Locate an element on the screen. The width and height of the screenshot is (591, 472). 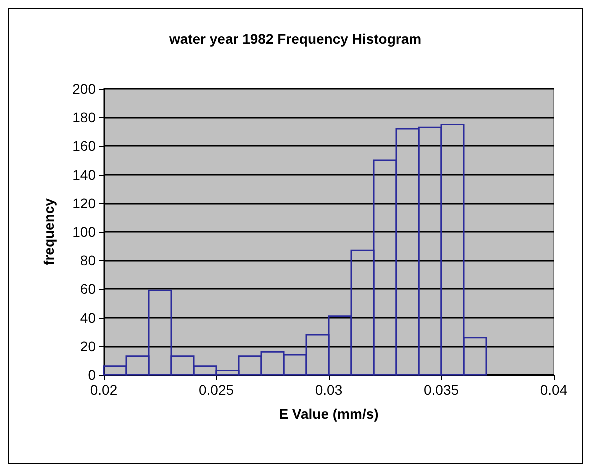
y-tick-label: 120 is located at coordinates (84, 203).